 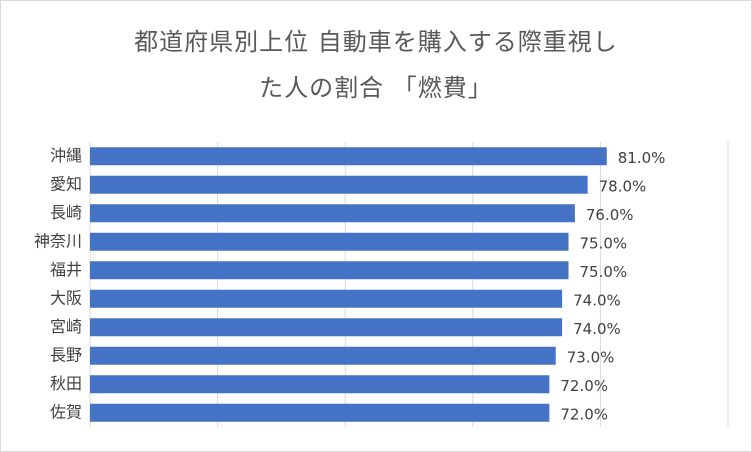 What do you see at coordinates (376, 88) in the screenshot?
I see `chart-title-line-2: た人の割合 「燃費」` at bounding box center [376, 88].